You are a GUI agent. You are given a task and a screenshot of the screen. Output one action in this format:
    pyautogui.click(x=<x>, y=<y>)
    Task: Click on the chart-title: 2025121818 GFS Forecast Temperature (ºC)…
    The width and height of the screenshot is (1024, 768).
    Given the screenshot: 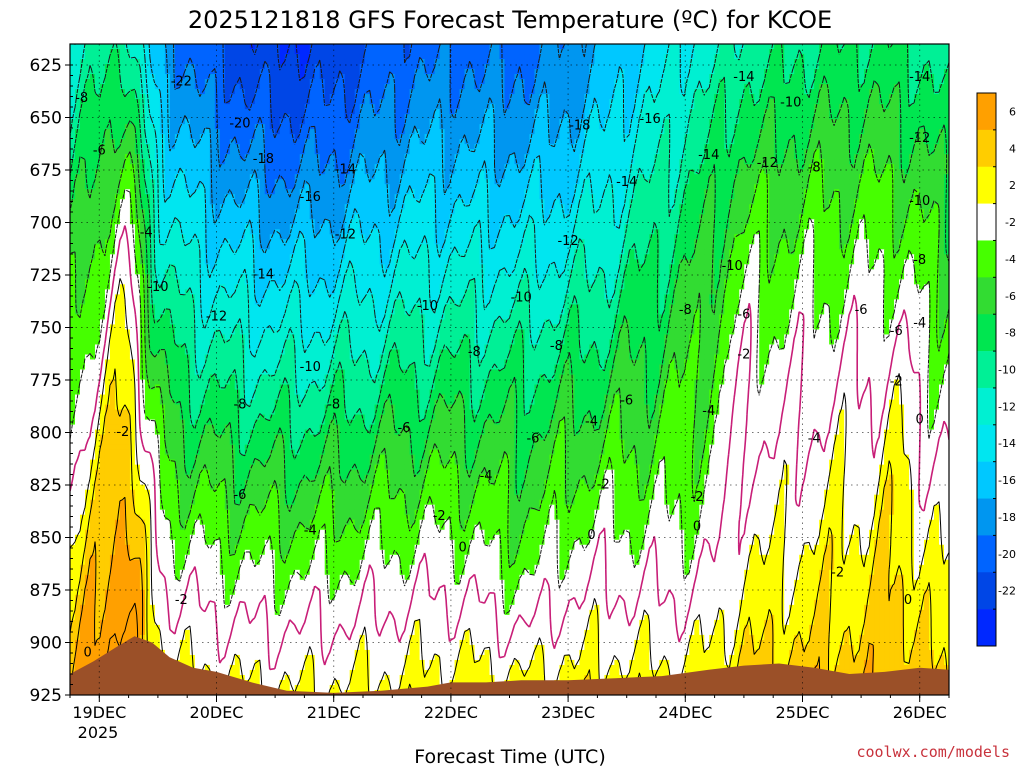 What is the action you would take?
    pyautogui.click(x=510, y=20)
    